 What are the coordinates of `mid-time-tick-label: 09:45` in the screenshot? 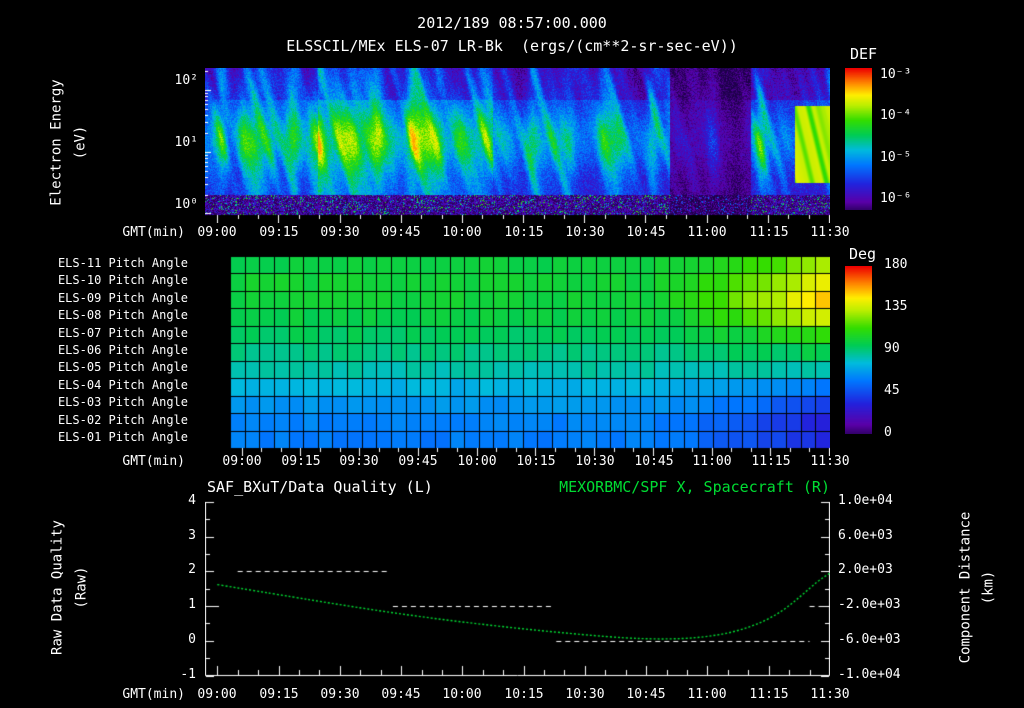 It's located at (418, 461).